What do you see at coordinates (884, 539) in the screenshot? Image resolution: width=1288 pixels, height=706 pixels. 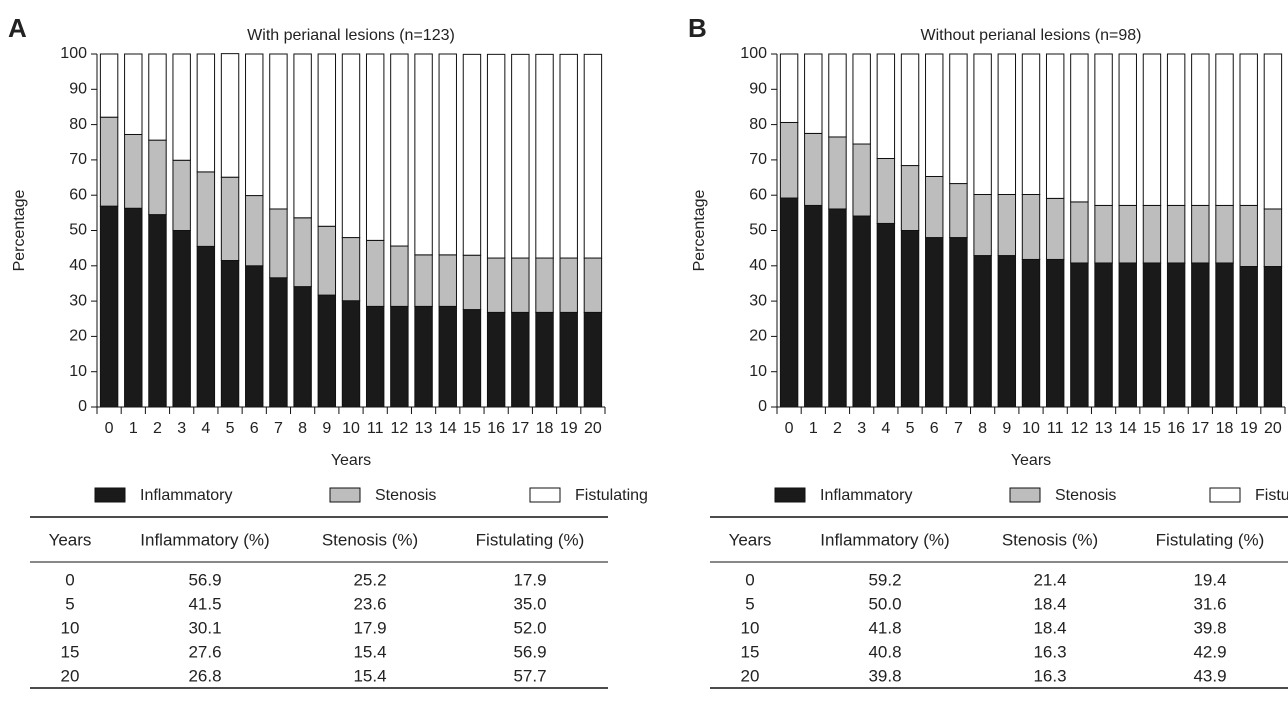 I see `table-header: Inflammatory (%)` at bounding box center [884, 539].